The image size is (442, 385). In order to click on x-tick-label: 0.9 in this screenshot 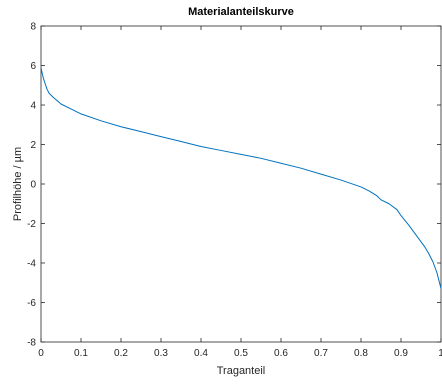, I will do `click(401, 353)`.